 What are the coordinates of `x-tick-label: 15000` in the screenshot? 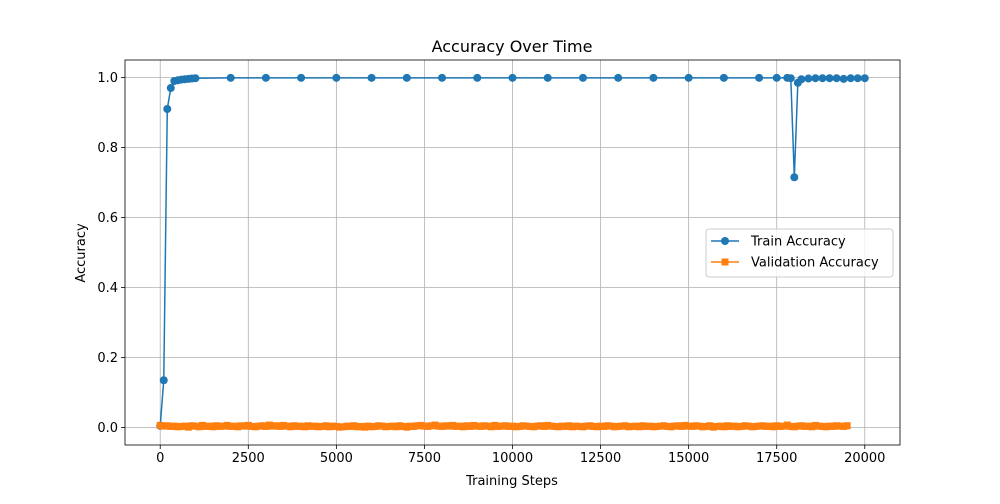 It's located at (688, 458).